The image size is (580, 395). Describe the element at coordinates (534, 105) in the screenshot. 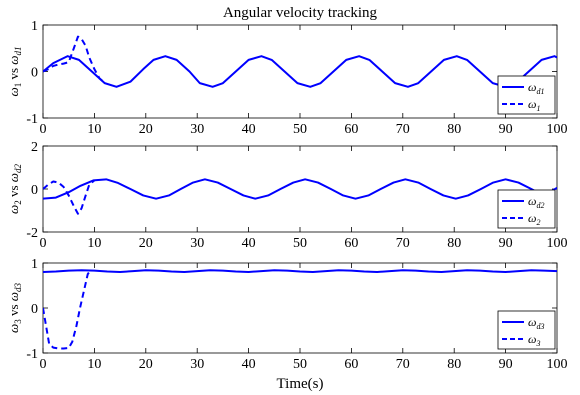

I see `legend-label-2: ω1` at that location.